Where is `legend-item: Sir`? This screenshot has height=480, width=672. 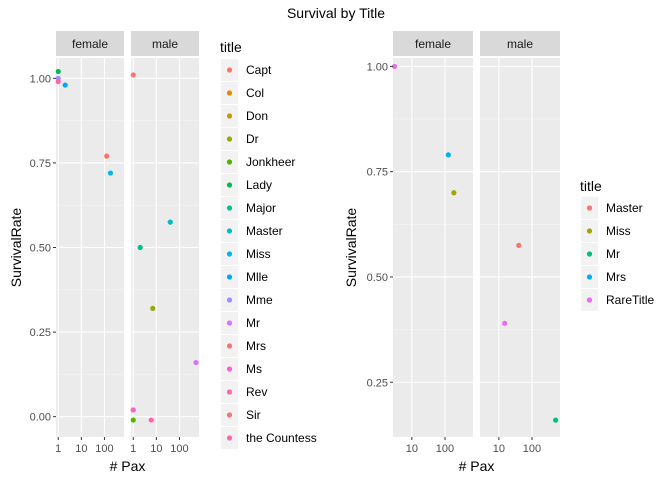
legend-item: Sir is located at coordinates (241, 415).